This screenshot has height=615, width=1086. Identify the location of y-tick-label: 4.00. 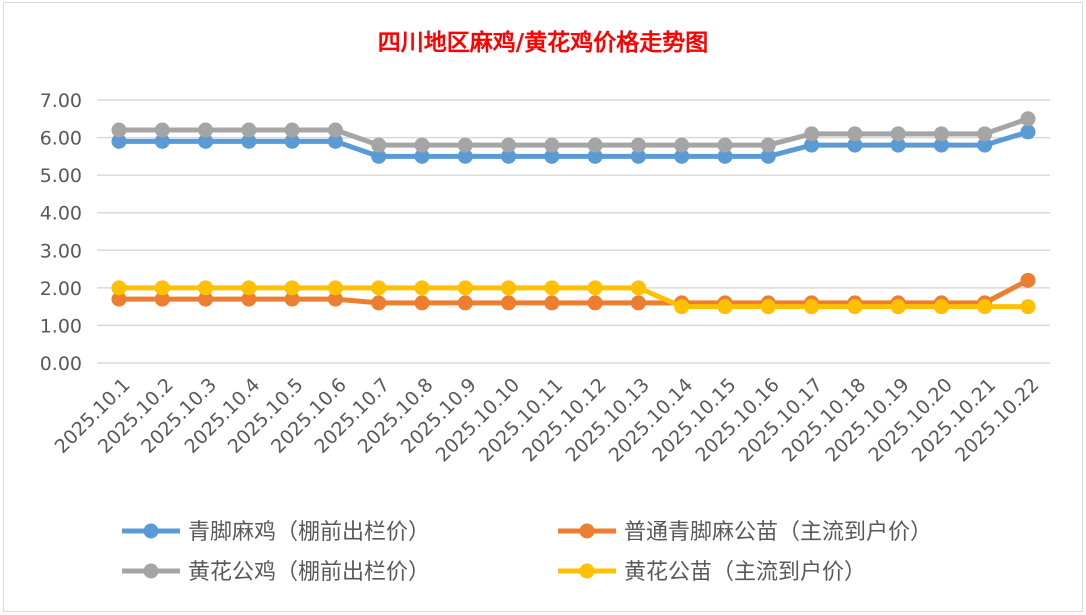
(61, 214).